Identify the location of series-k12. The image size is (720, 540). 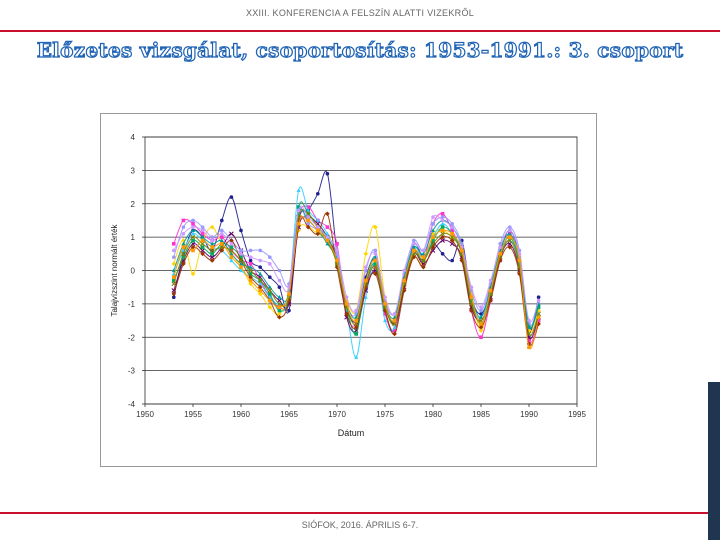
(356, 283).